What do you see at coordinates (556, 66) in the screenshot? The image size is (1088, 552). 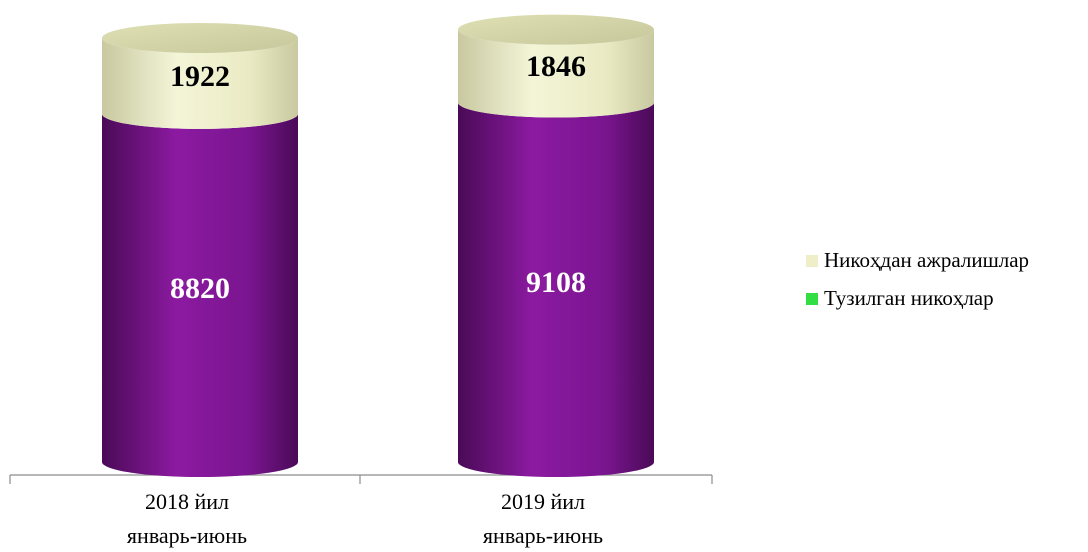 I see `data-label: 1846` at bounding box center [556, 66].